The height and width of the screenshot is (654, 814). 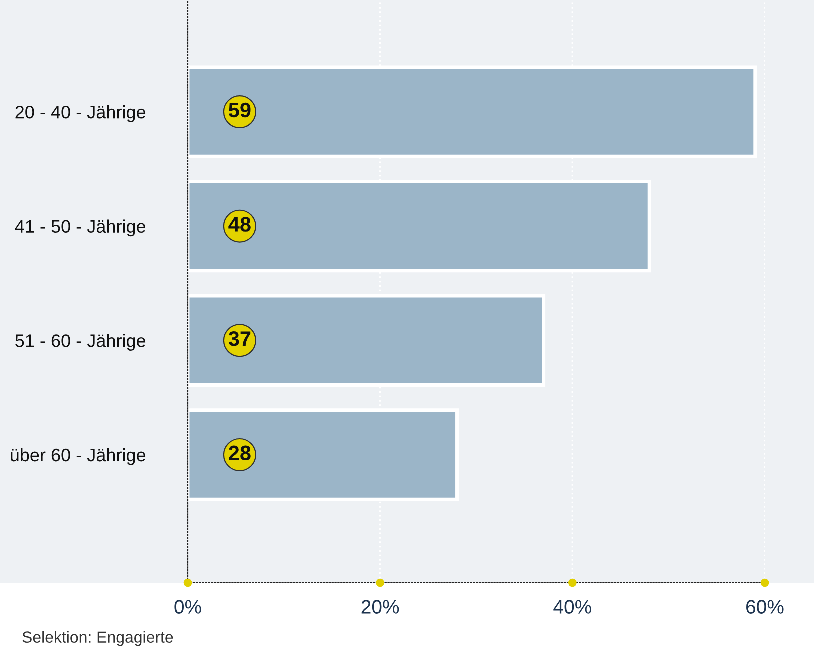 What do you see at coordinates (573, 607) in the screenshot?
I see `x-tick-label: 40%` at bounding box center [573, 607].